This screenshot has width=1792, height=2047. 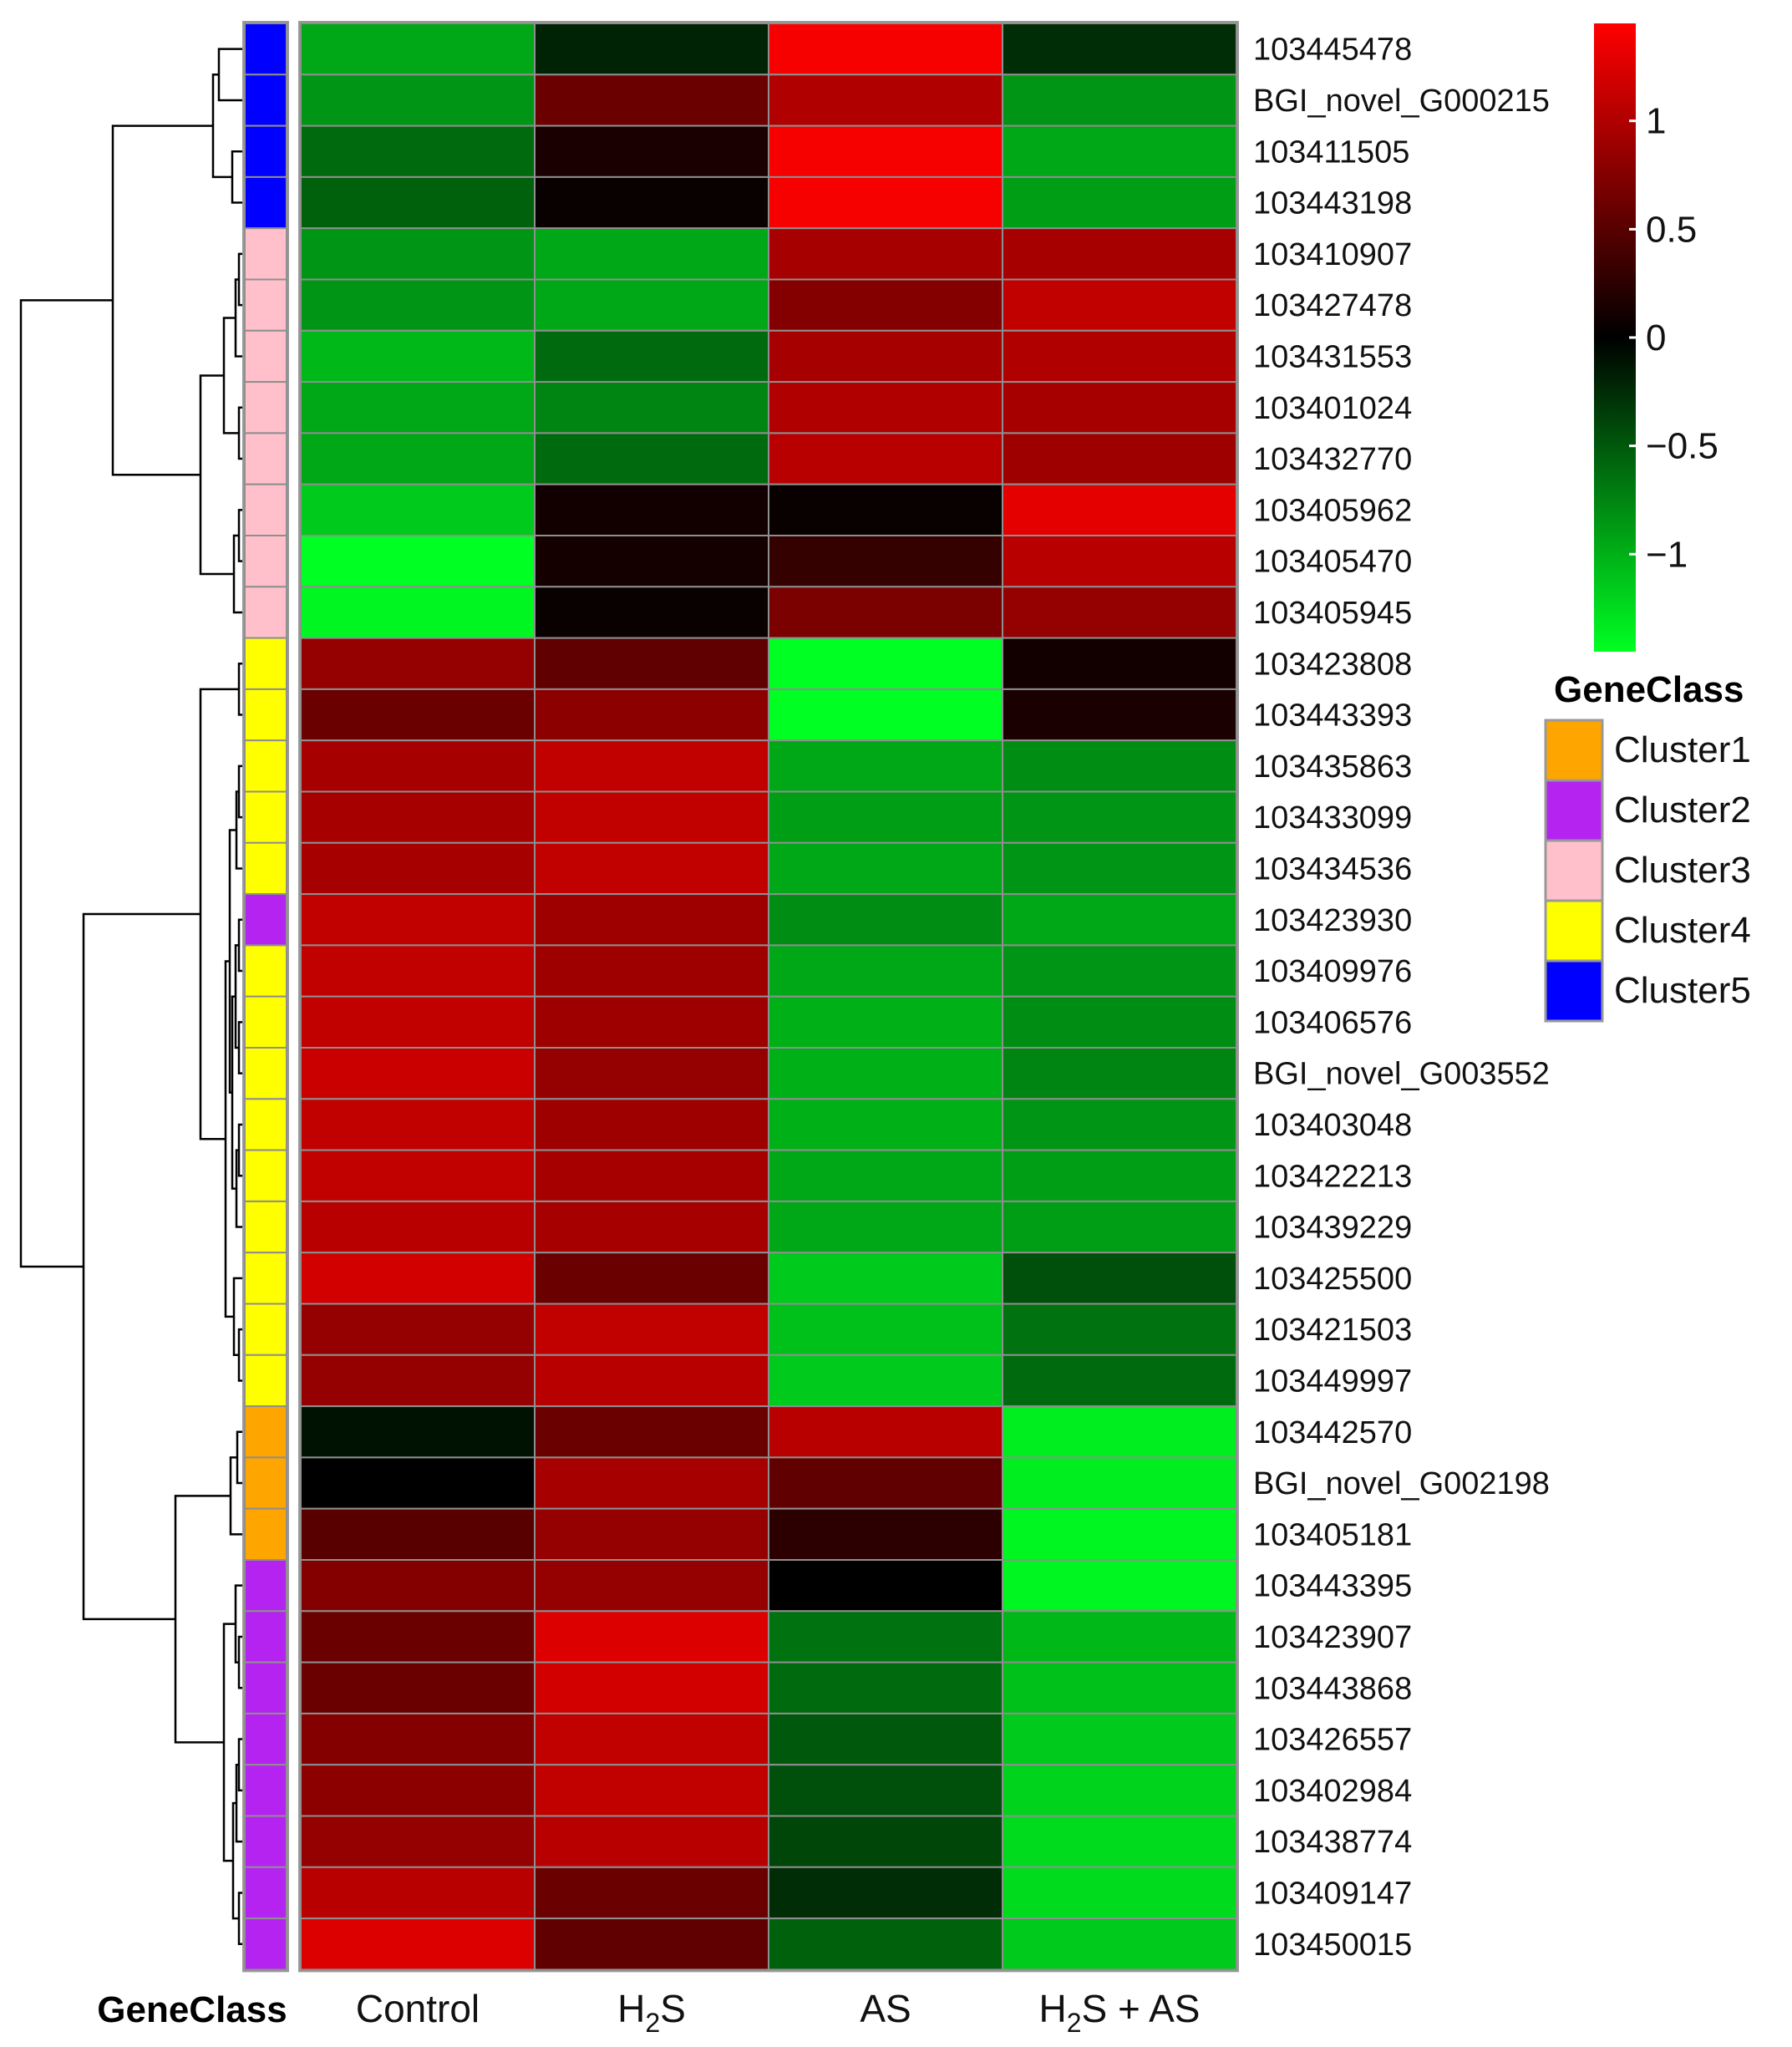 I want to click on row-label: 103445478, so click(x=1333, y=50).